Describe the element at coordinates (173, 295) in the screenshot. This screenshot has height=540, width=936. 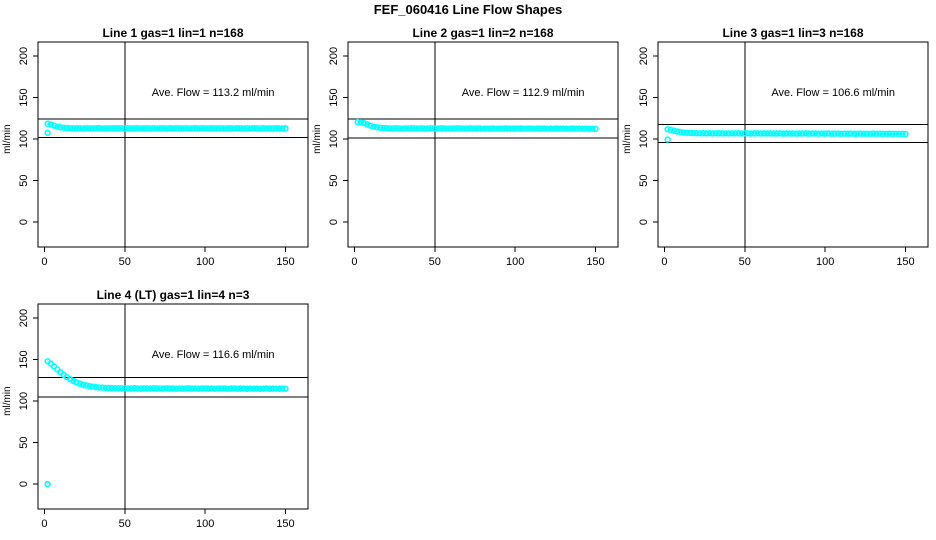
I see `subplot-line-4-title: Line 4 (LT) gas=1 lin=4 n=3` at that location.